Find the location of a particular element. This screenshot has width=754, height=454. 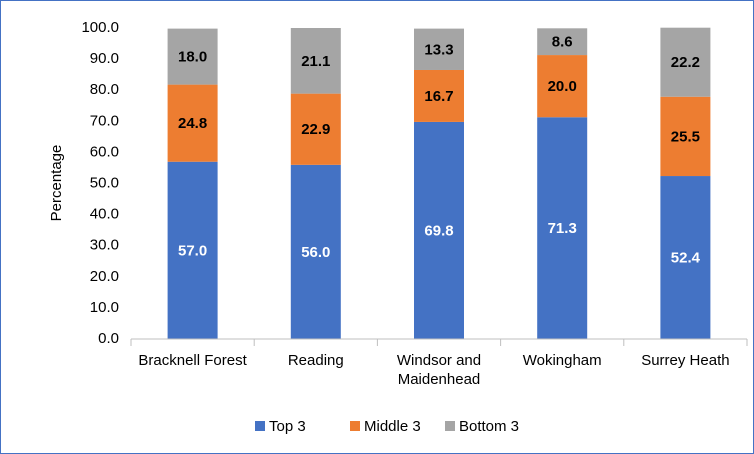

data-label: 24.8 is located at coordinates (192, 123).